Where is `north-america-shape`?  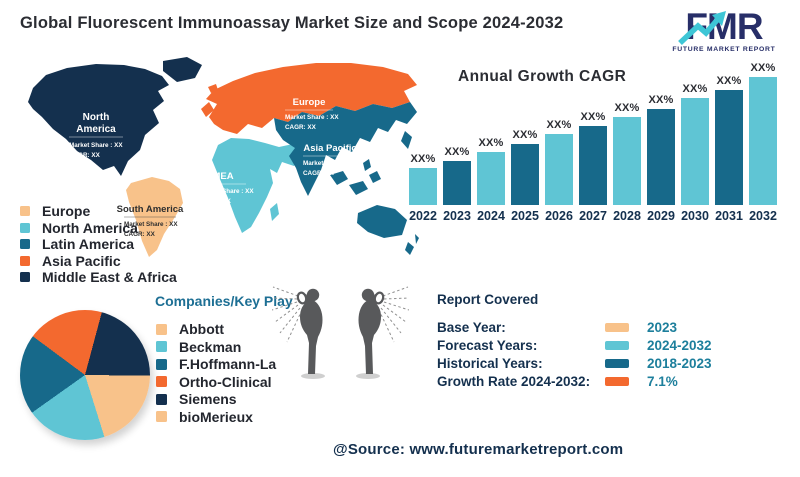
north-america-shape is located at coordinates (98, 120).